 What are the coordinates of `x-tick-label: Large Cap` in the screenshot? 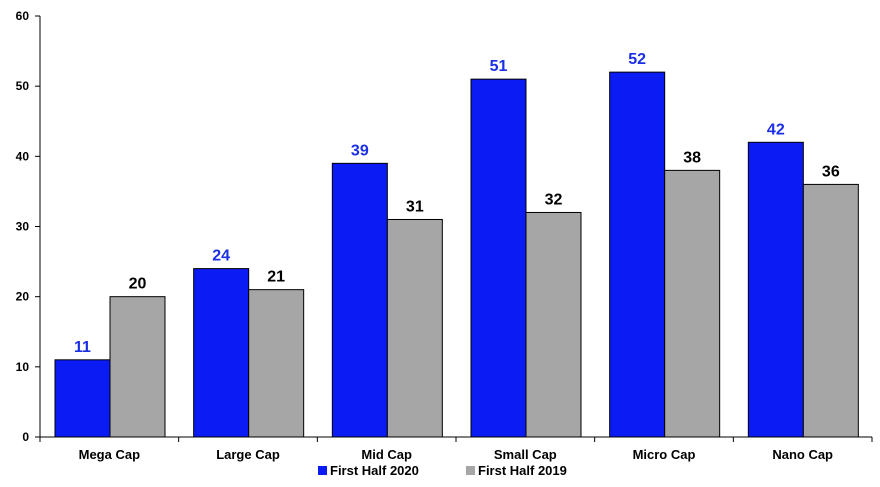 It's located at (248, 454).